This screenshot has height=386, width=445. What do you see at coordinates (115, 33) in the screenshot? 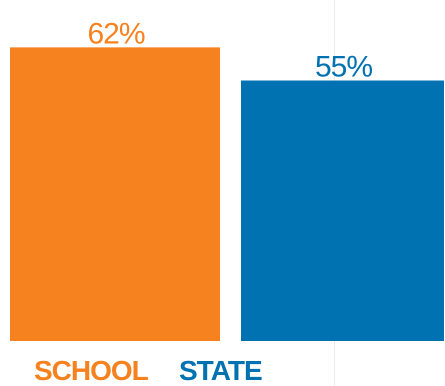
I see `value-label-school: 62%` at bounding box center [115, 33].